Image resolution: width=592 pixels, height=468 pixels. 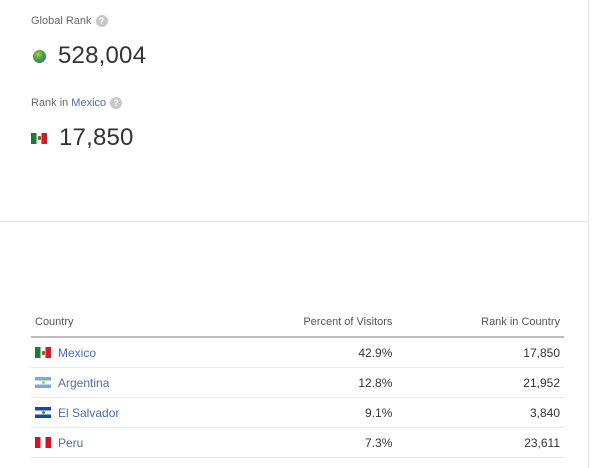 I want to click on table-row: El Salvador 9.1% 3,840, so click(x=297, y=412).